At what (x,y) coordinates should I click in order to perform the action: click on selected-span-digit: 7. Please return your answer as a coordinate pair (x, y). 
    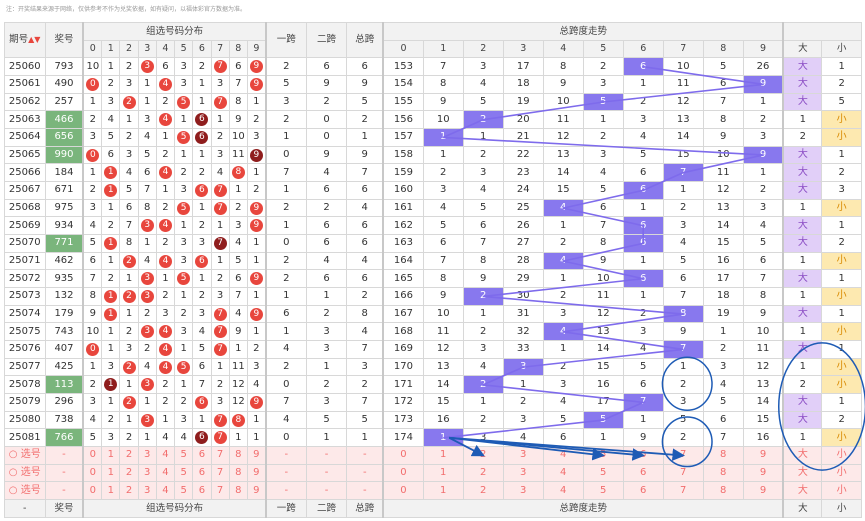
    Looking at the image, I should click on (683, 455).